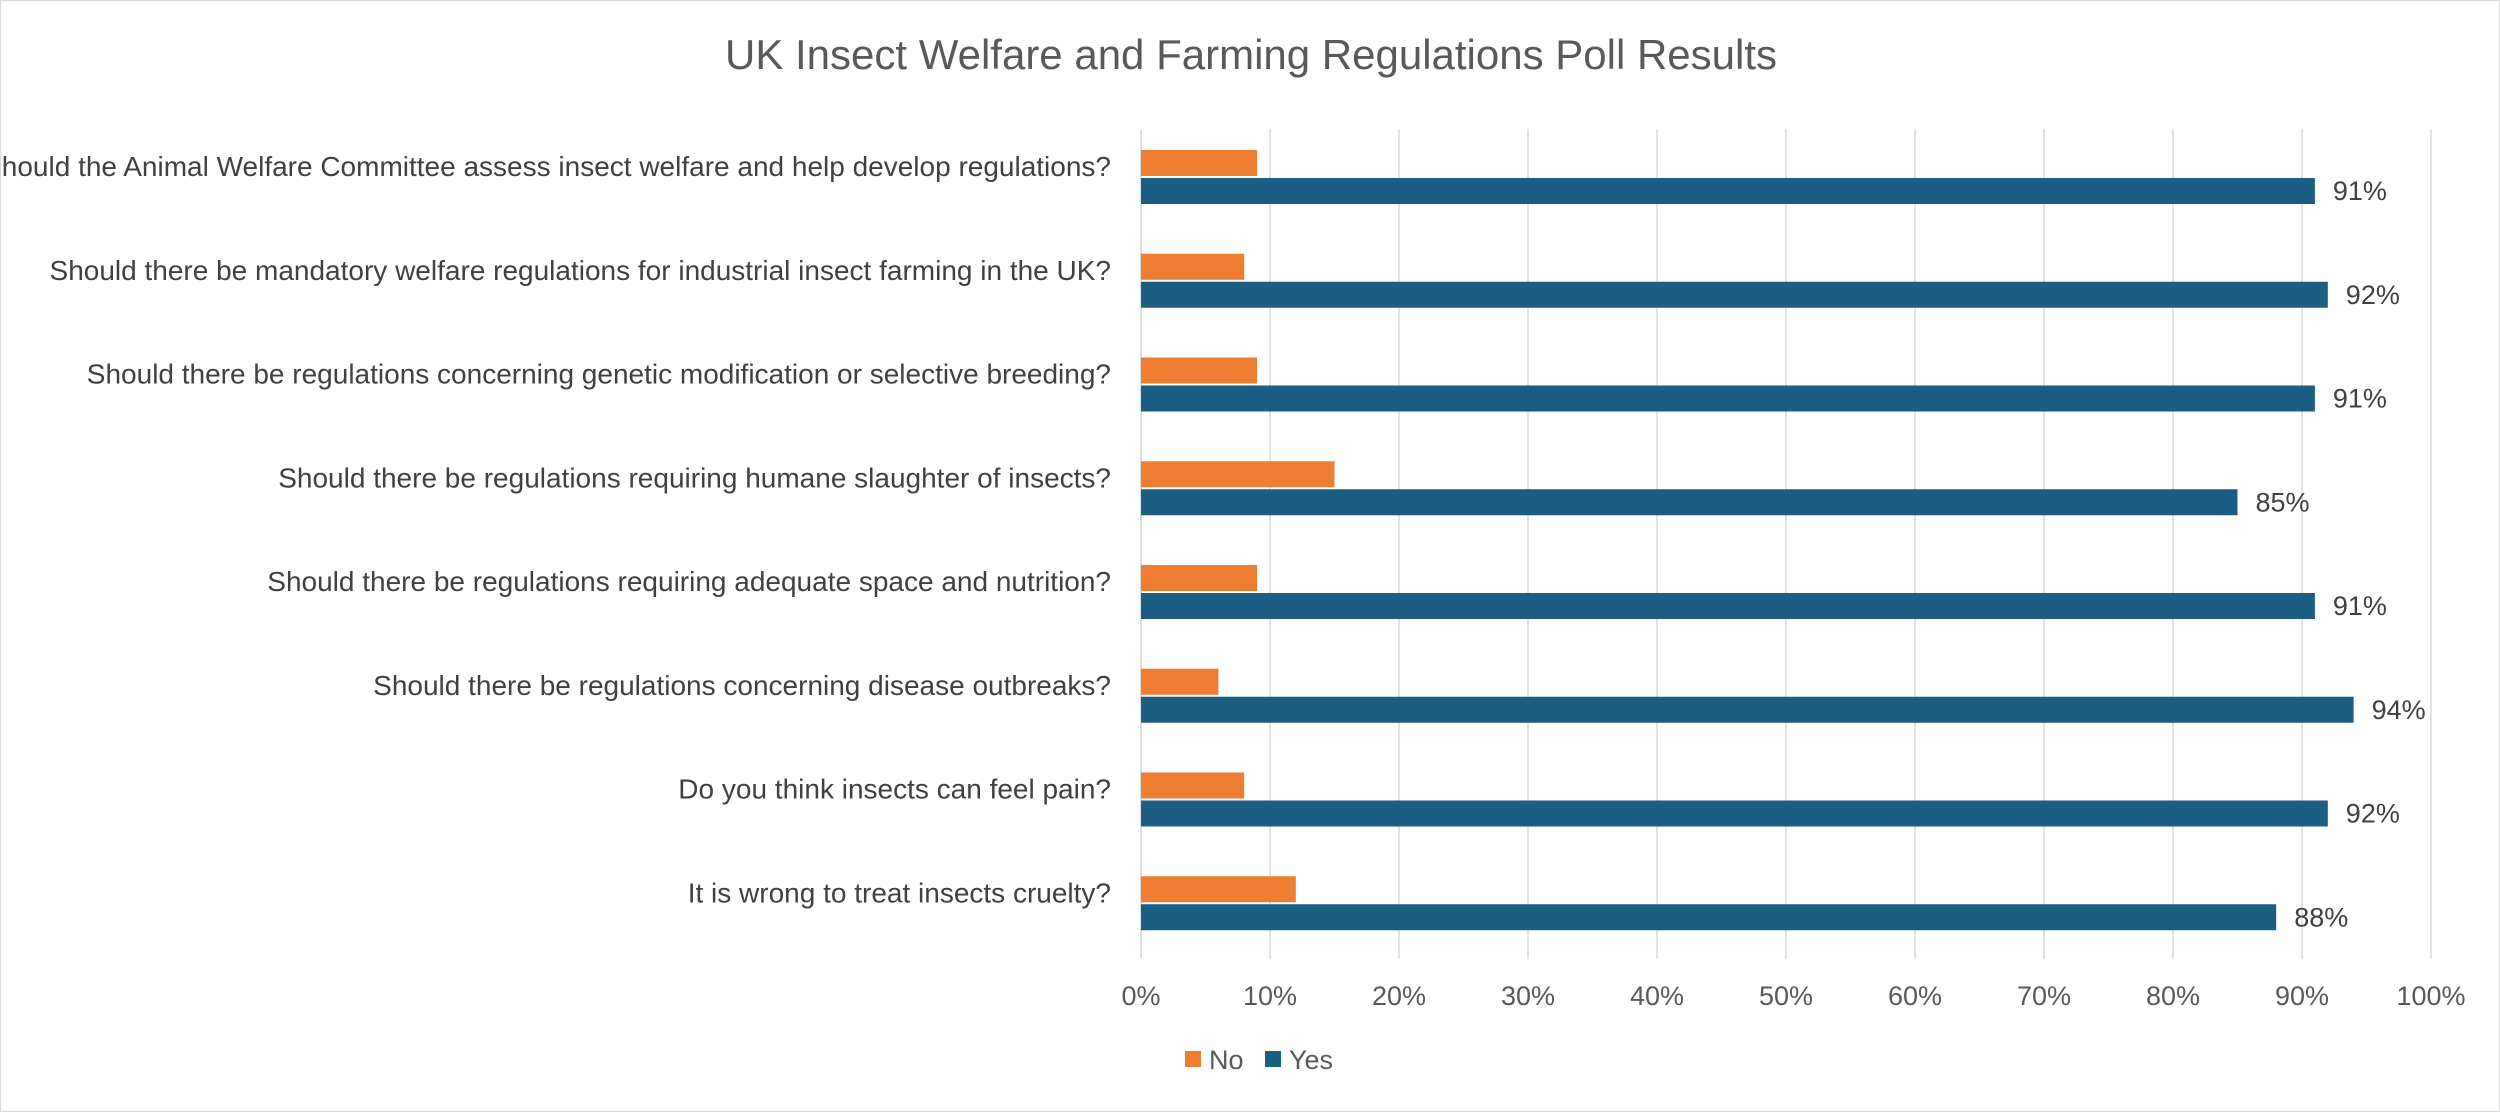  Describe the element at coordinates (1140, 996) in the screenshot. I see `x-tick-label: 0%` at that location.